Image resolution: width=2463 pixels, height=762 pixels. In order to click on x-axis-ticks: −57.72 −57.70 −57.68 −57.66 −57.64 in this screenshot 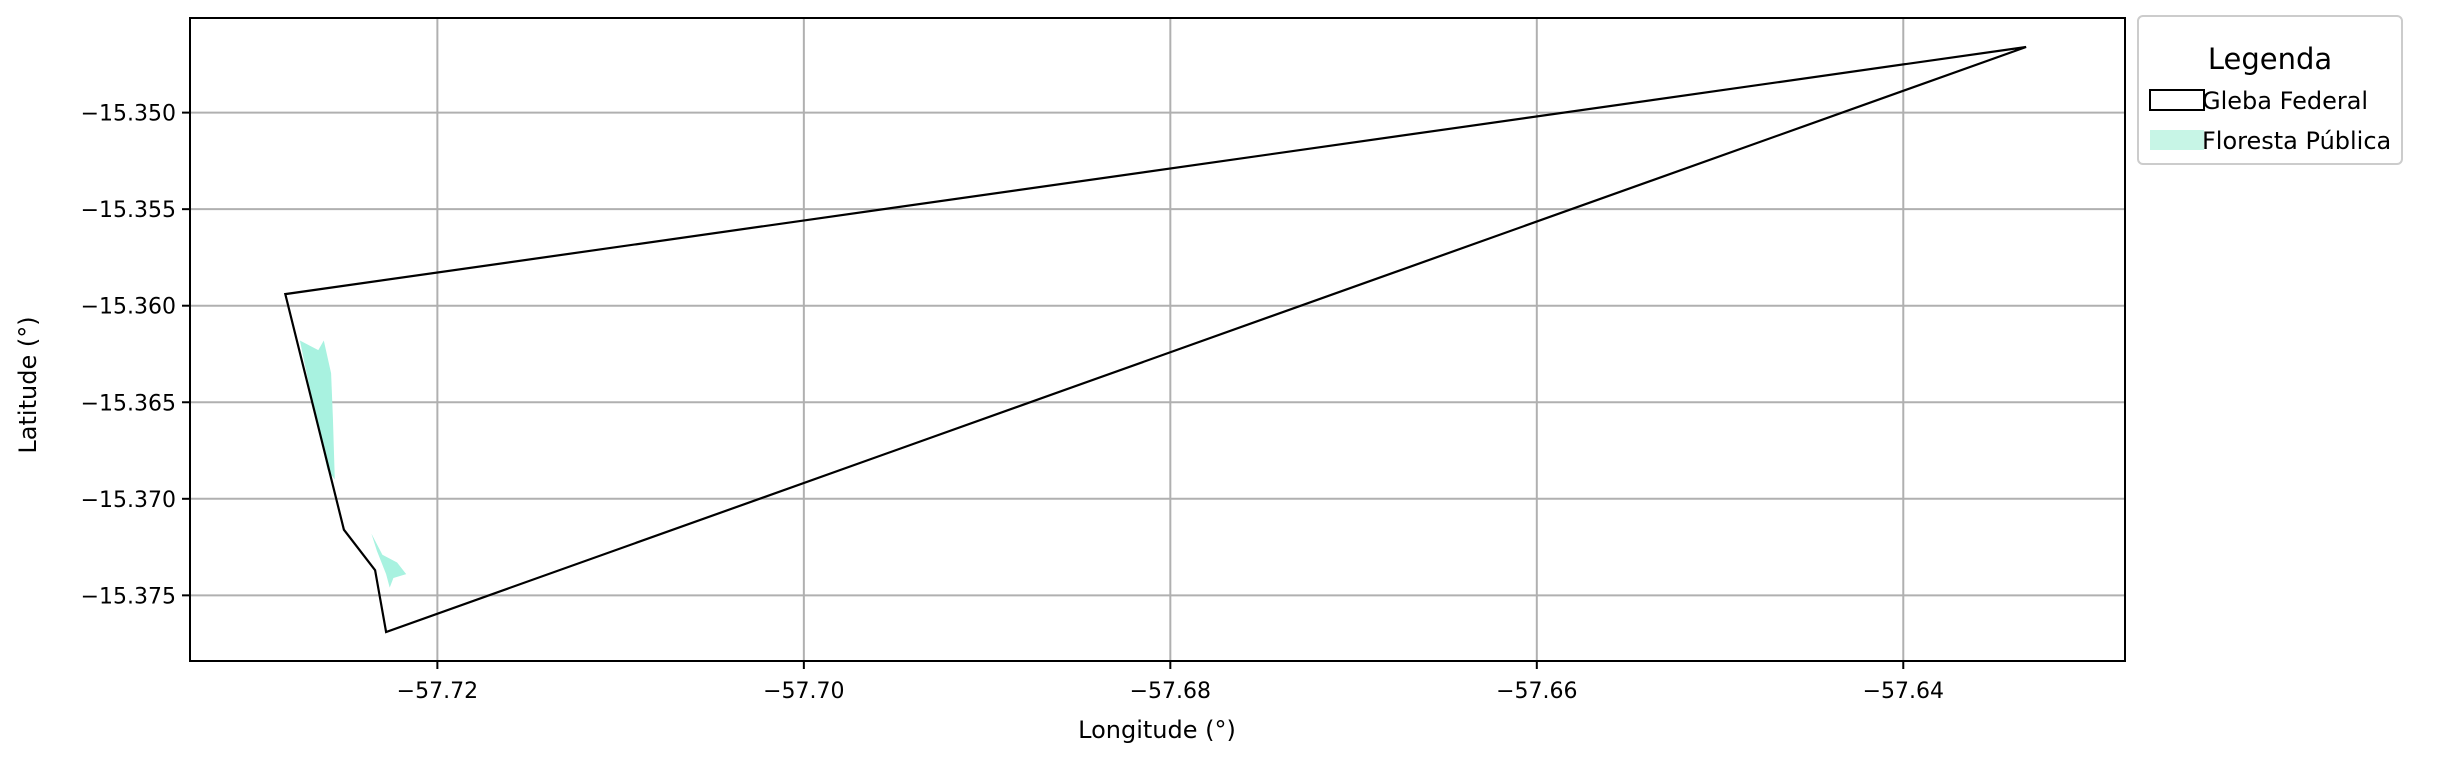, I will do `click(1170, 682)`.